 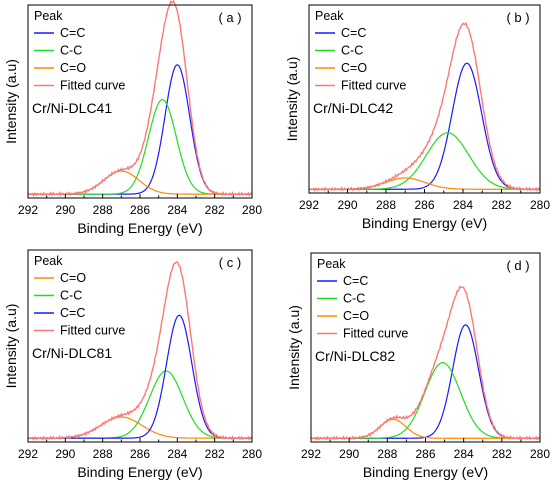 I want to click on sample-label: Cr/Ni-DLC81, so click(x=72, y=353).